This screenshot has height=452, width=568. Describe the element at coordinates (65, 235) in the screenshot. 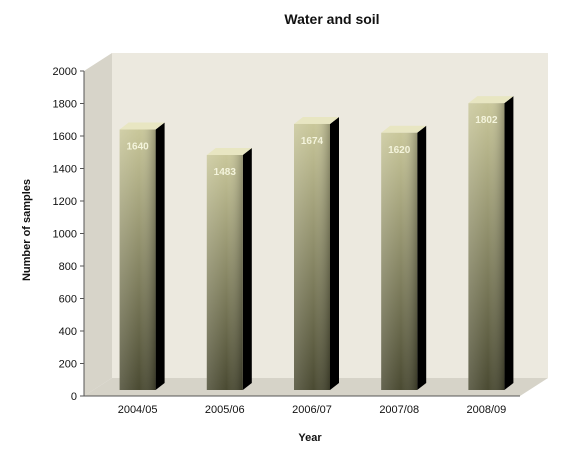

I see `y-tick-label: 1000` at that location.